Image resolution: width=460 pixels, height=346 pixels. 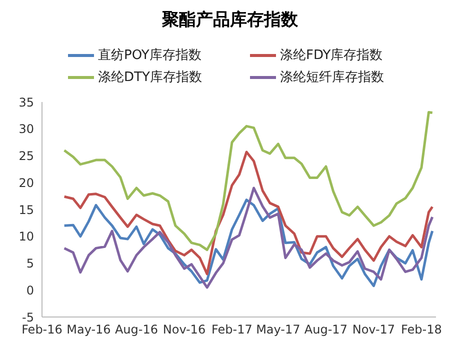 What do you see at coordinates (150, 55) in the screenshot?
I see `legend-label: 直纺POY库存指数` at bounding box center [150, 55].